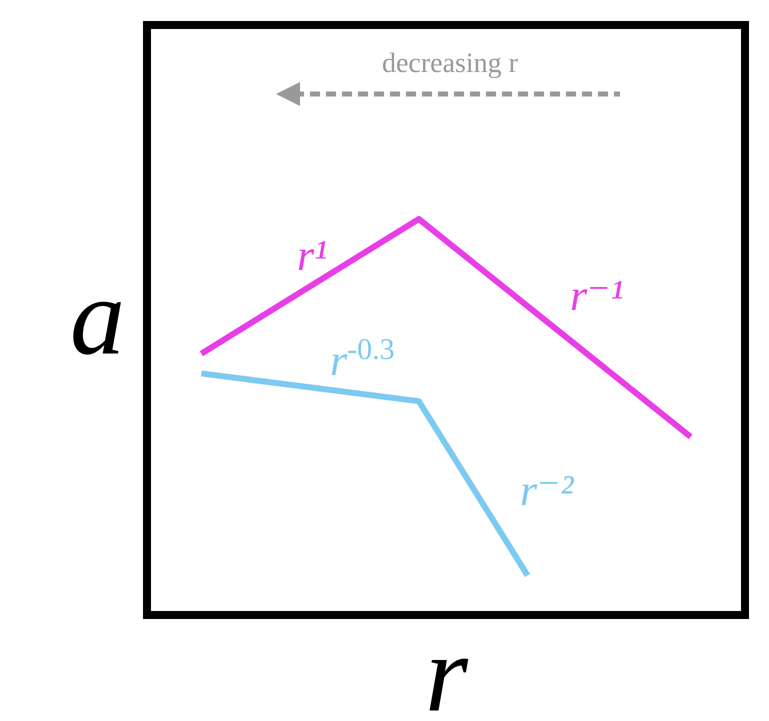  What do you see at coordinates (312, 255) in the screenshot?
I see `annotation: r¹` at bounding box center [312, 255].